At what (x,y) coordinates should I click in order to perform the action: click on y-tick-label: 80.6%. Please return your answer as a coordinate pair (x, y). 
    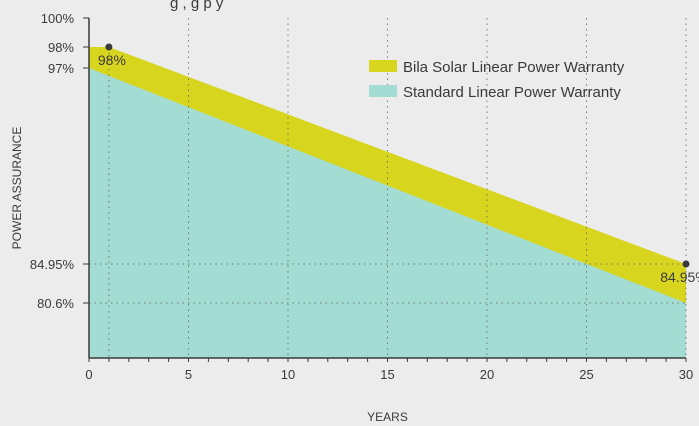
    Looking at the image, I should click on (55, 303).